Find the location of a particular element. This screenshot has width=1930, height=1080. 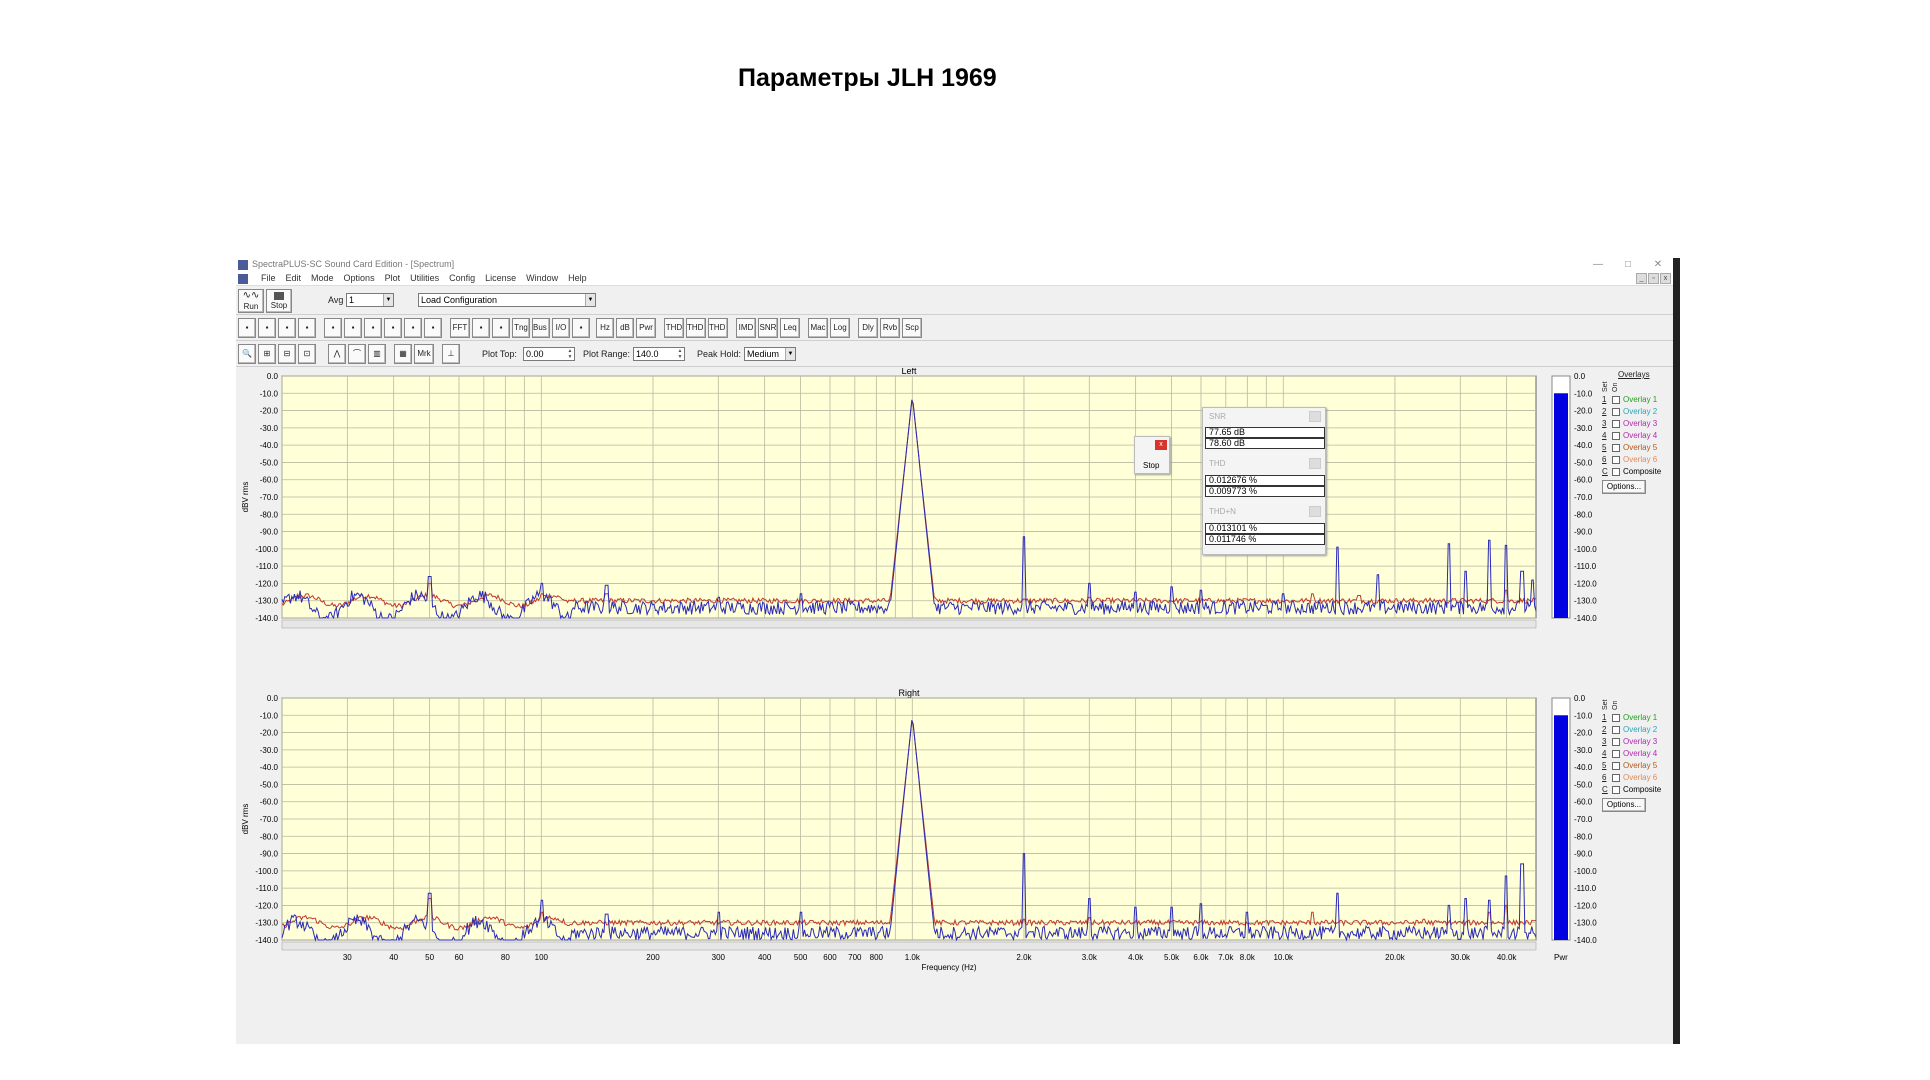

tool-8-icon: ▪ is located at coordinates (413, 328).